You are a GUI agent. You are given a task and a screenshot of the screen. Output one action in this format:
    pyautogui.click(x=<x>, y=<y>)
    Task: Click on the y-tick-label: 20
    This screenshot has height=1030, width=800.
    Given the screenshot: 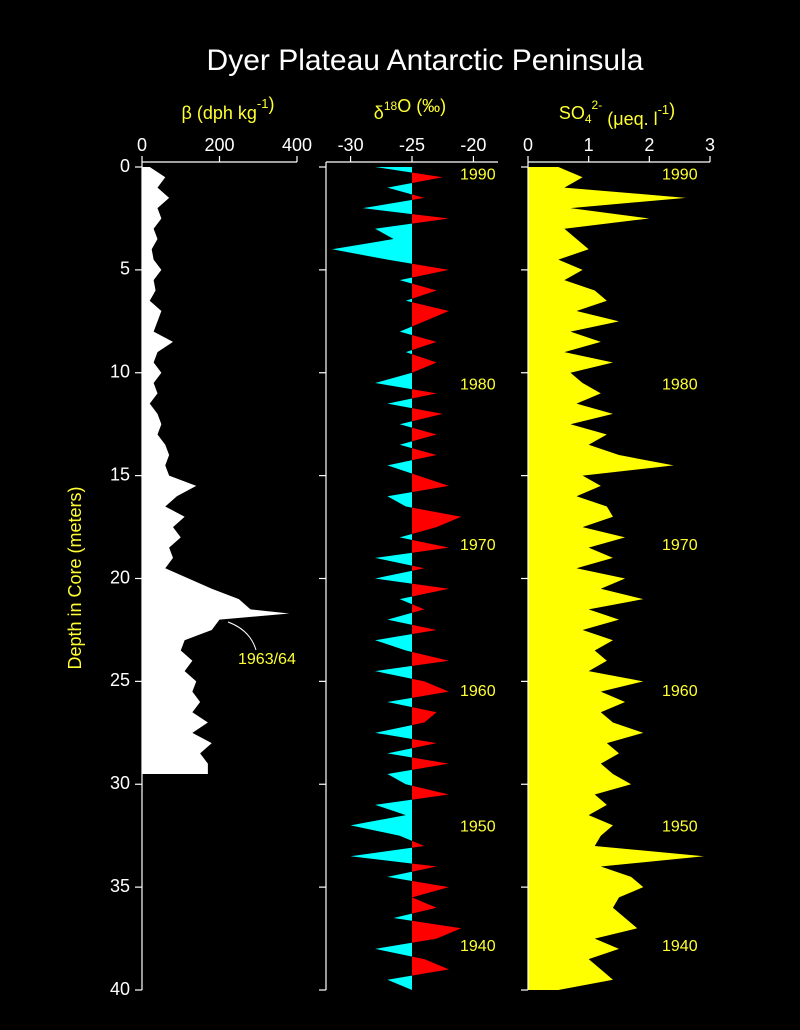 What is the action you would take?
    pyautogui.click(x=120, y=577)
    